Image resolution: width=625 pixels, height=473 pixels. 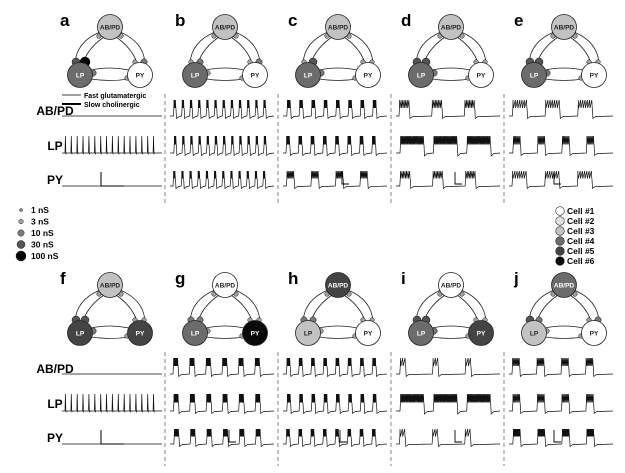 What do you see at coordinates (180, 20) in the screenshot?
I see `panel-letter: b` at bounding box center [180, 20].